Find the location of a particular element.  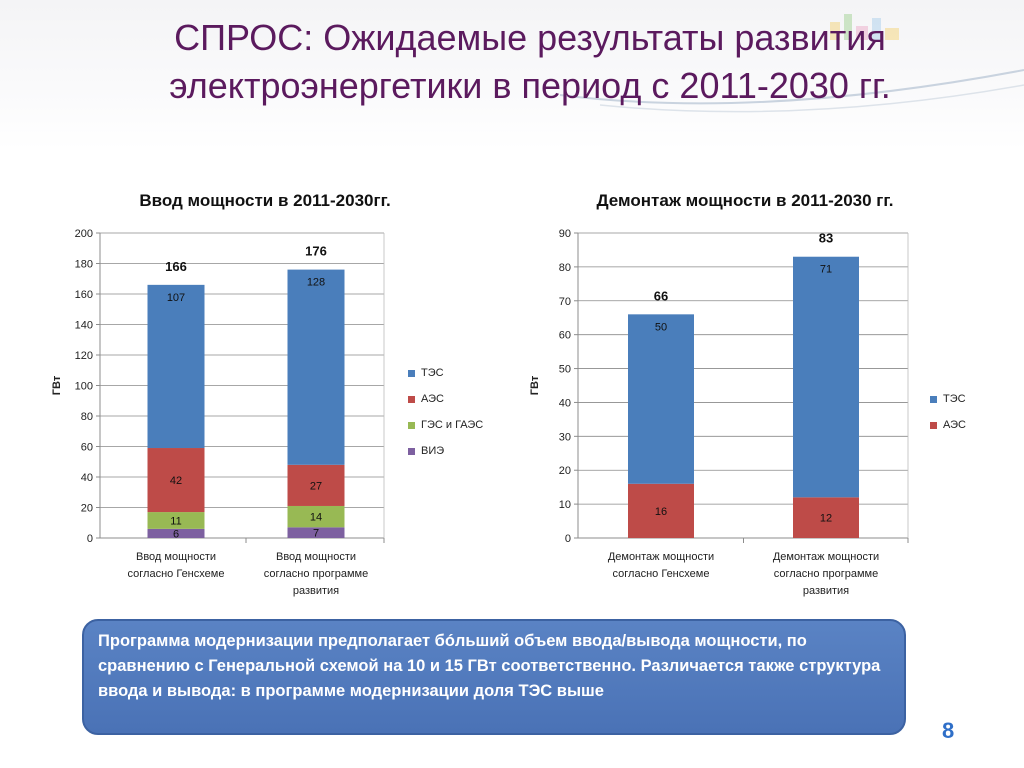

chart-2-title: Демонтаж мощности в 2011-2030 гг. is located at coordinates (745, 200).